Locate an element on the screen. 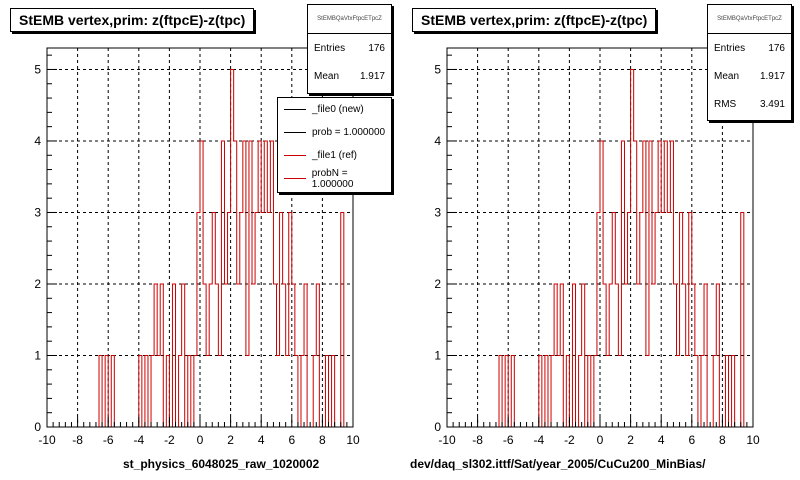 The image size is (800, 480). panel-2-y-tick-label: 1 is located at coordinates (437, 355).